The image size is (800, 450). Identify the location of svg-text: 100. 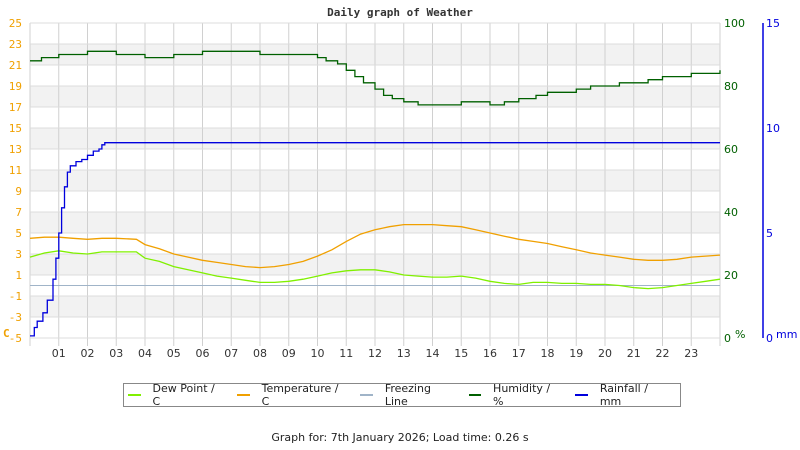
(734, 23).